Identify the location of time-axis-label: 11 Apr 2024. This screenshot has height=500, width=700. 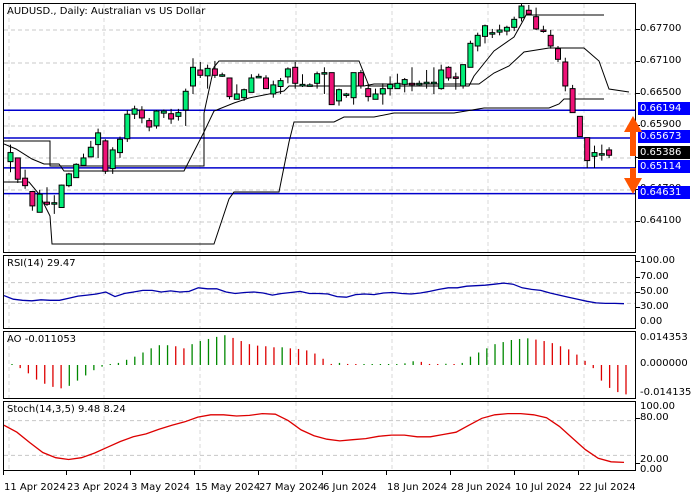
(35, 487).